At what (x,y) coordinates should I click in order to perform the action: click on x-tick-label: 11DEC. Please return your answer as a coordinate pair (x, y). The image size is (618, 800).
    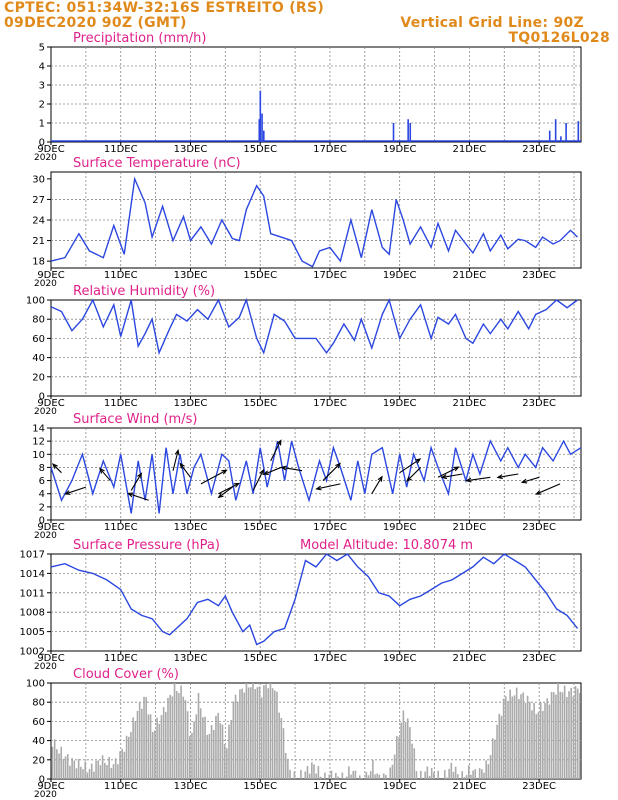
    Looking at the image, I should click on (121, 403).